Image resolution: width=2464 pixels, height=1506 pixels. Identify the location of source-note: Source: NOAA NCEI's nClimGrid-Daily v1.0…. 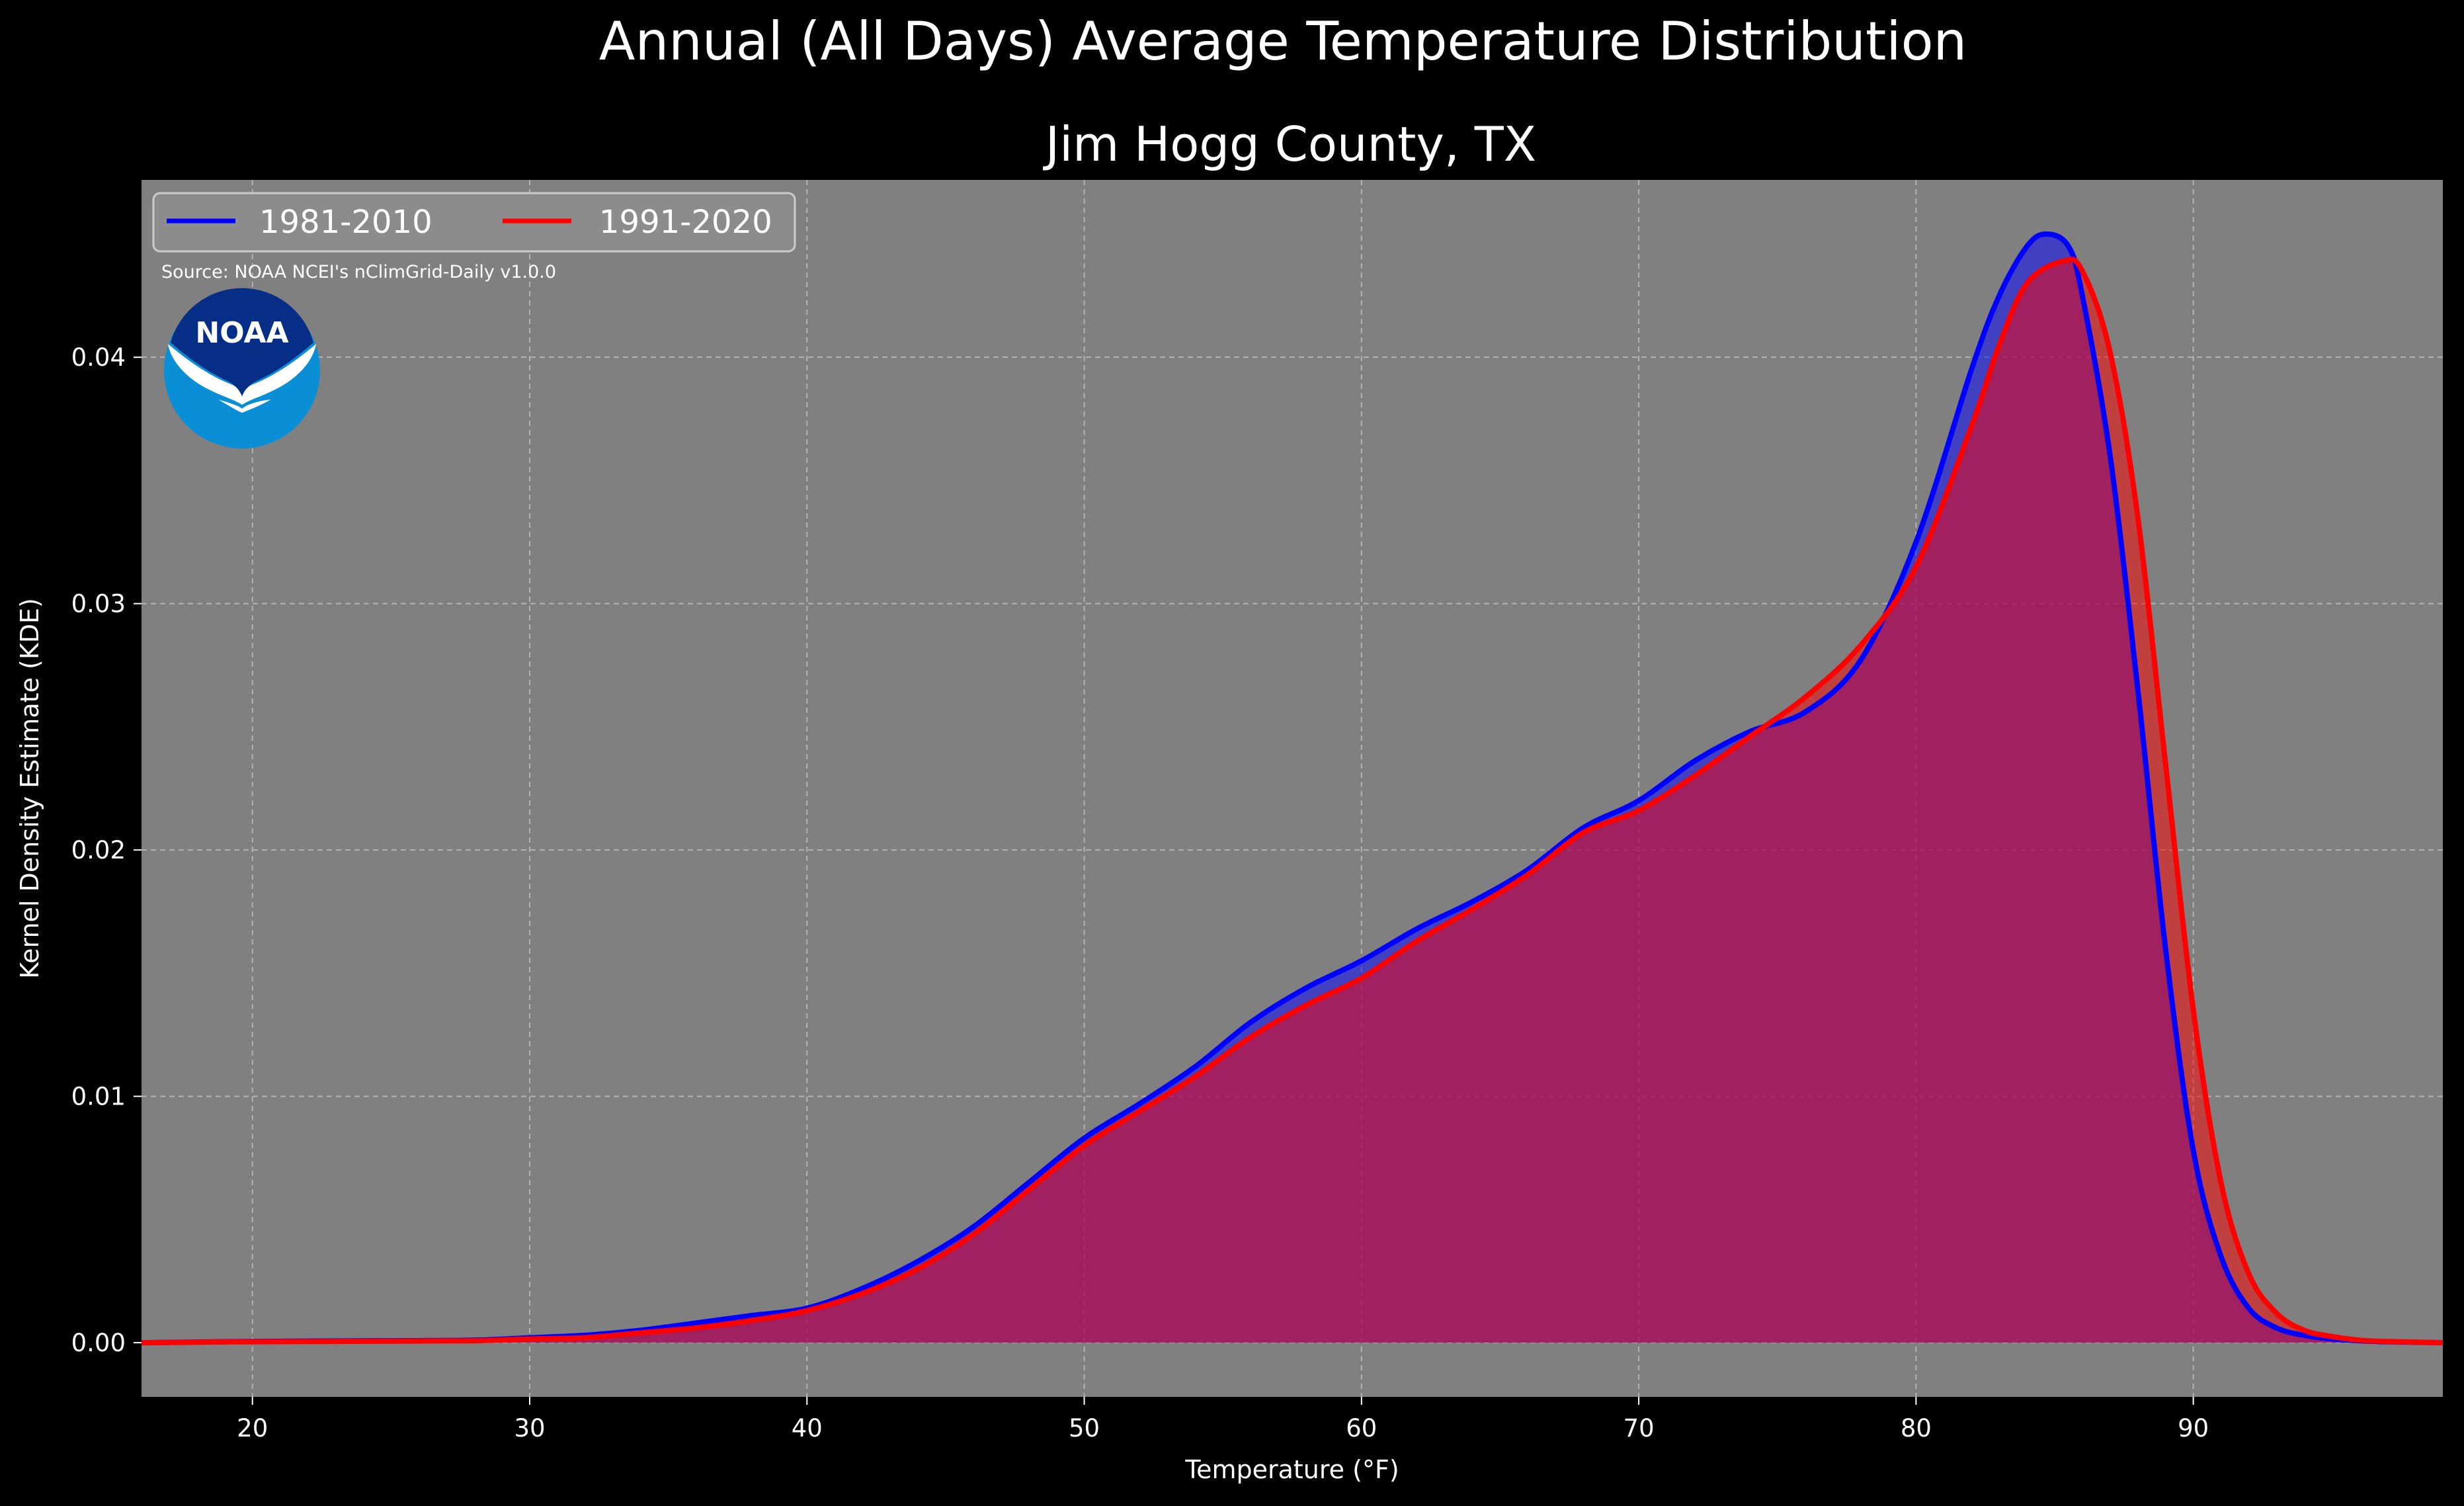
(359, 272).